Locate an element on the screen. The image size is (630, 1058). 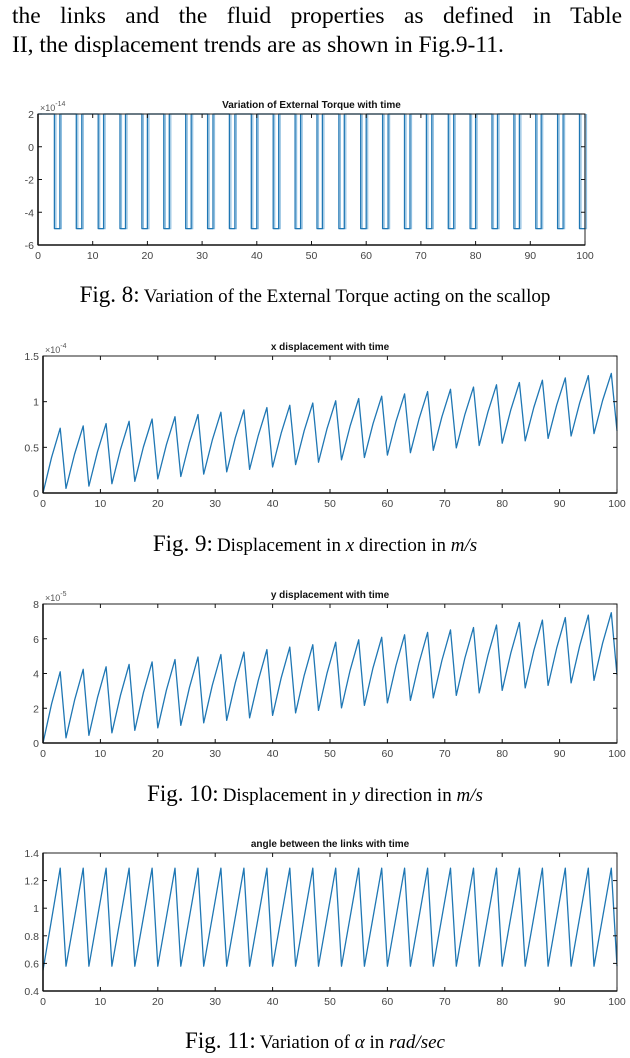
figure-9-caption-unit: m/s is located at coordinates (464, 545).